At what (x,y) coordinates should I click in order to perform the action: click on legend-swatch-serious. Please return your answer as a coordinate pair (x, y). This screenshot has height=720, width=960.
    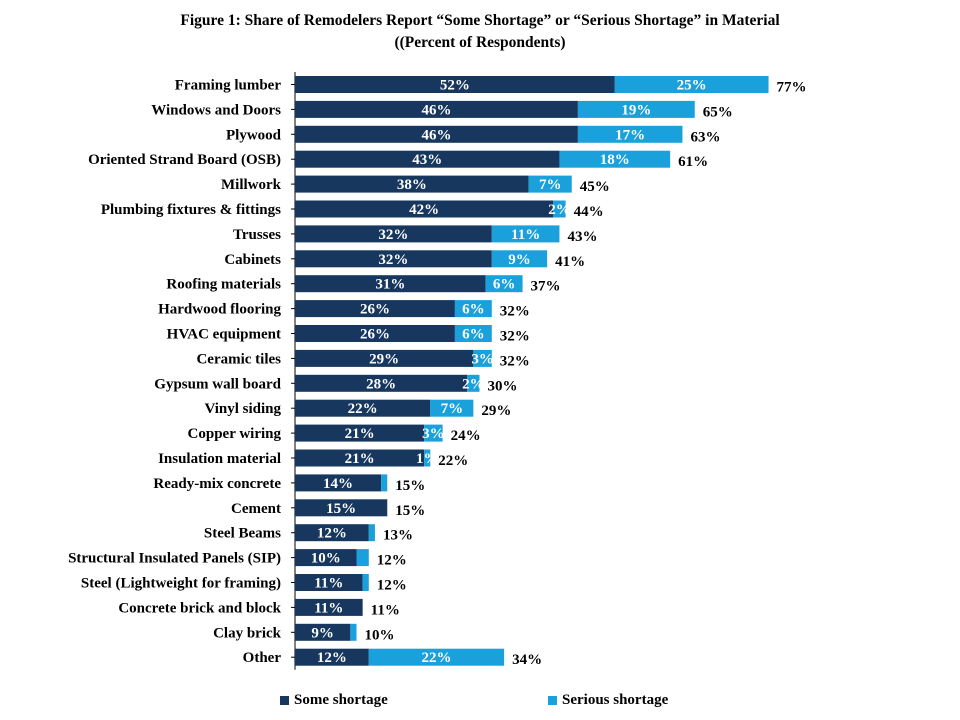
    Looking at the image, I should click on (552, 700).